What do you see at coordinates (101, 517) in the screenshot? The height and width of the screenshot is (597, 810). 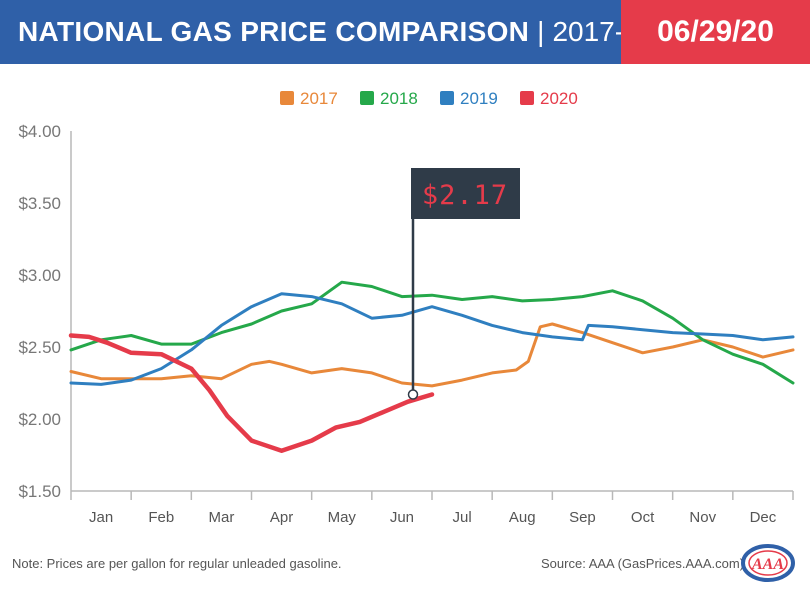 I see `x-tick-label: Jan` at bounding box center [101, 517].